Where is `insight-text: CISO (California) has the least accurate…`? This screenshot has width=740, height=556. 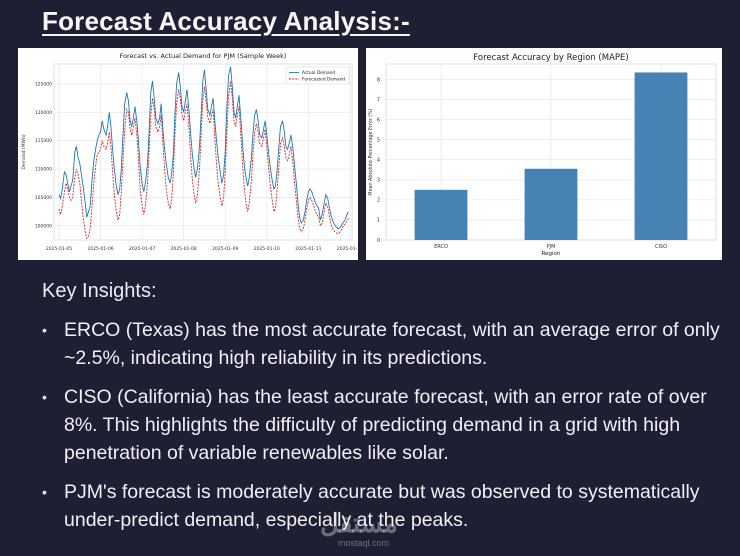
insight-text: CISO (California) has the least accurate… is located at coordinates (385, 425).